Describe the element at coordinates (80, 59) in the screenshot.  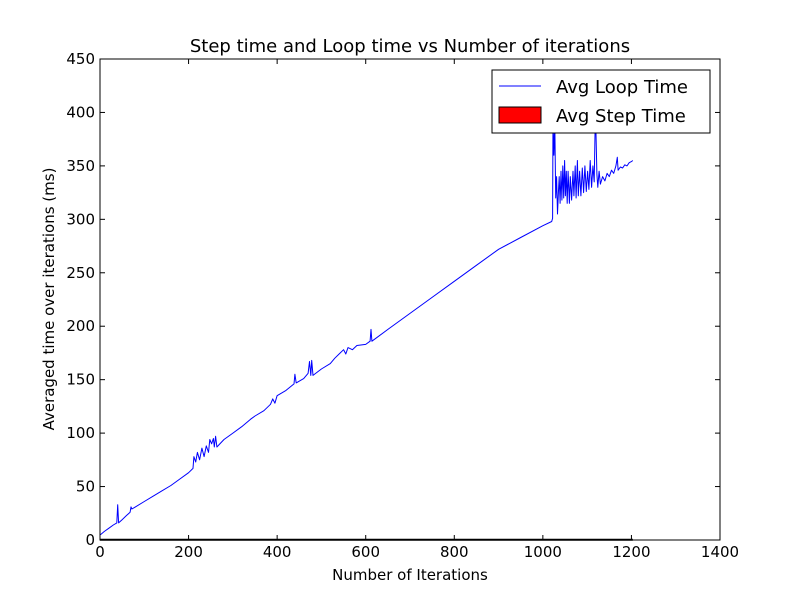
I see `y-tick-label: 450` at that location.